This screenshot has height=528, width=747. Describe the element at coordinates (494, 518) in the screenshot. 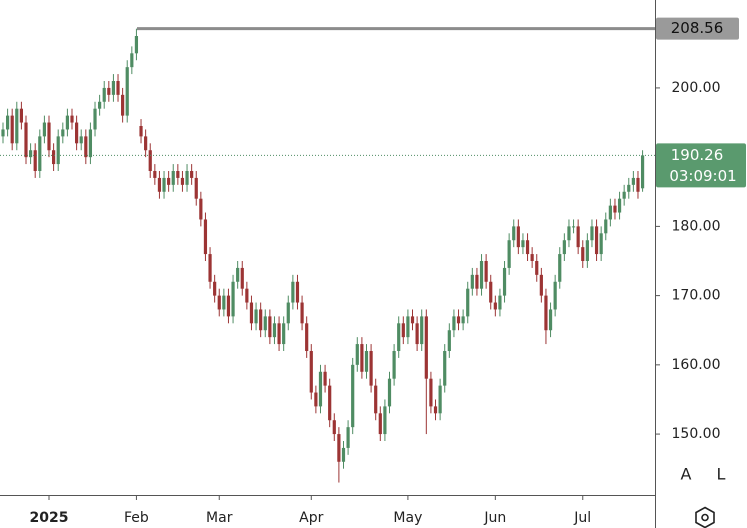

I see `x-tick-label: Jun` at that location.